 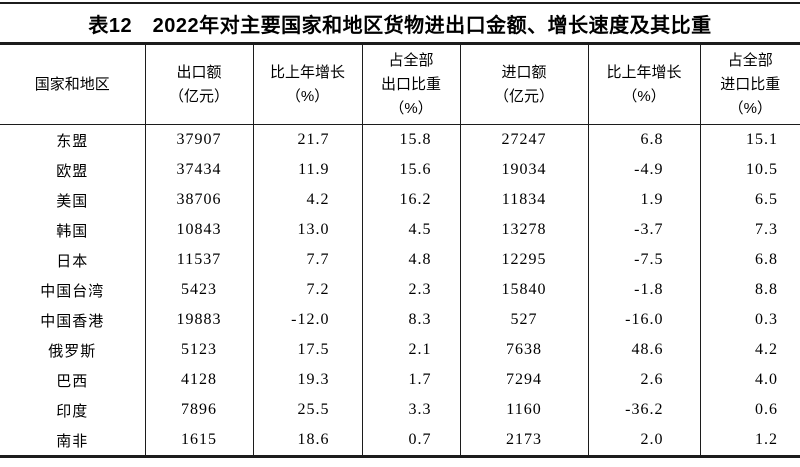 What do you see at coordinates (72, 261) in the screenshot?
I see `region-cell: 日本` at bounding box center [72, 261].